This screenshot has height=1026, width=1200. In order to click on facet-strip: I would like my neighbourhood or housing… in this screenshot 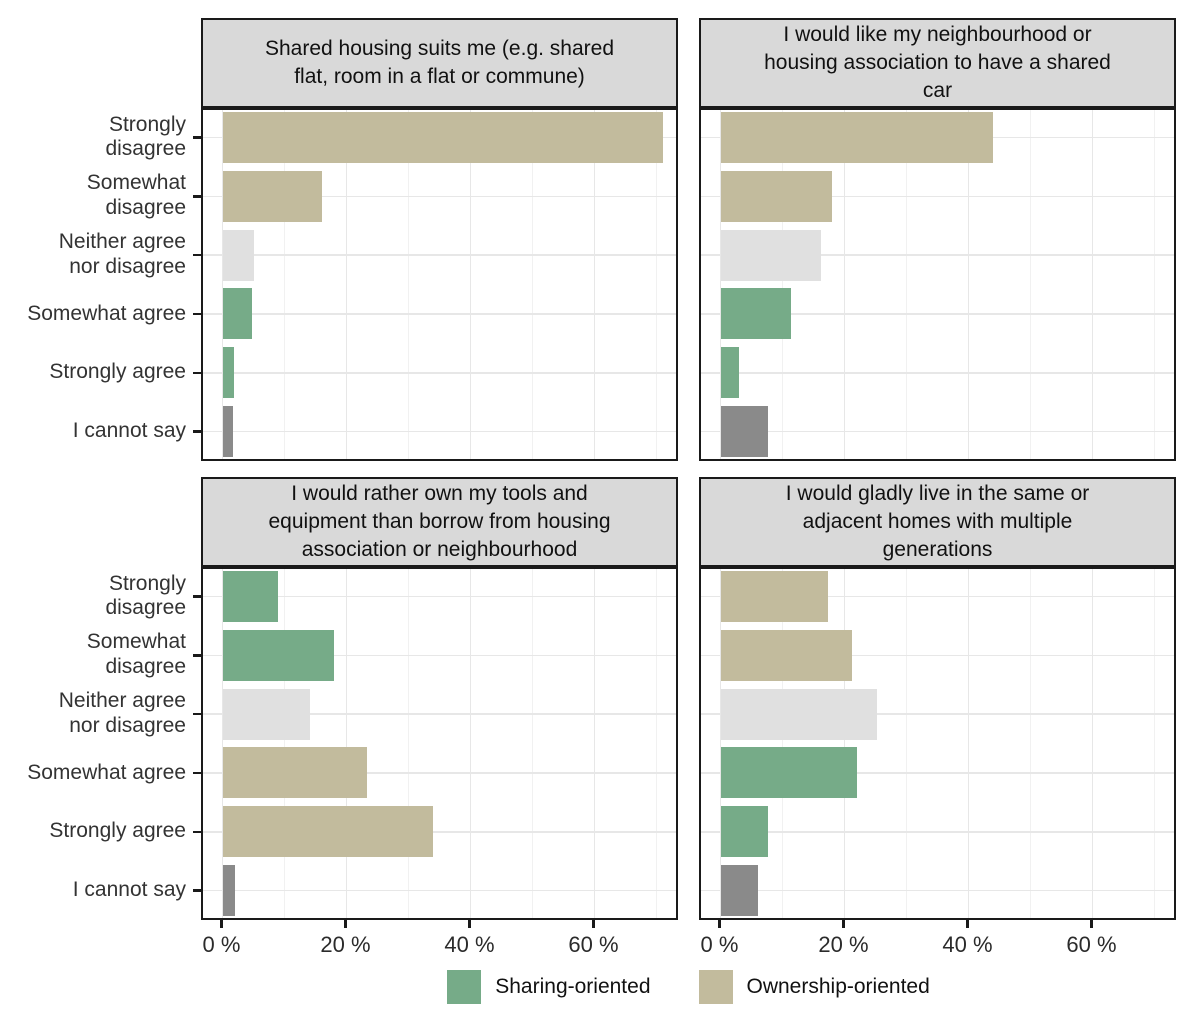, I will do `click(937, 63)`.